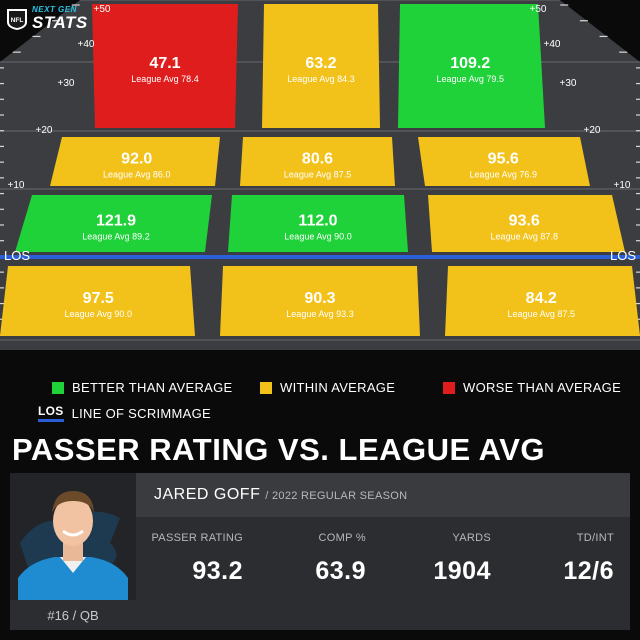  Describe the element at coordinates (16, 185) in the screenshot. I see `yard-marker-left: +10` at that location.